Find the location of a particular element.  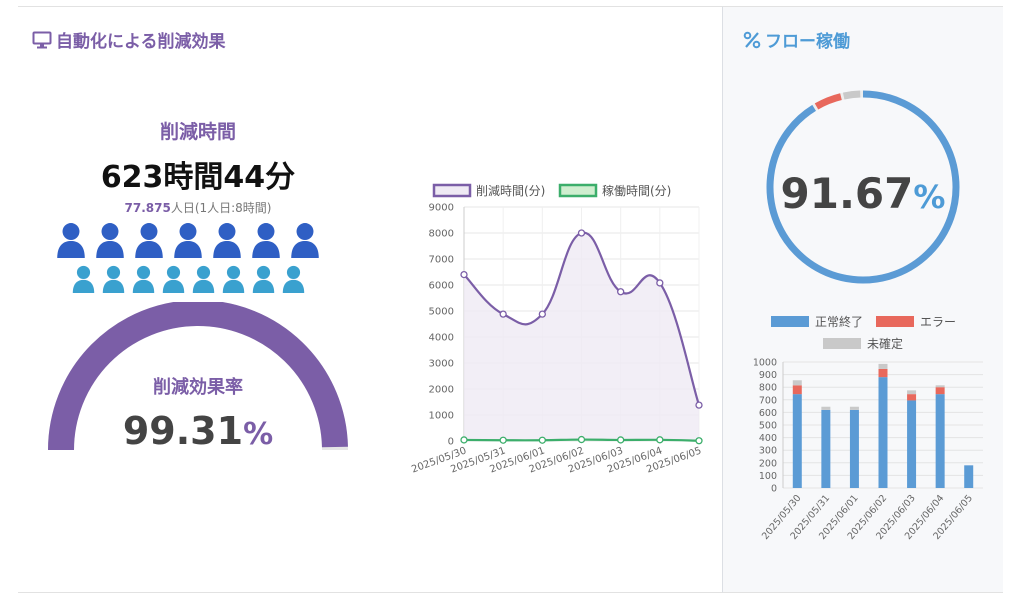

person-days-value: 77.875 is located at coordinates (147, 208).